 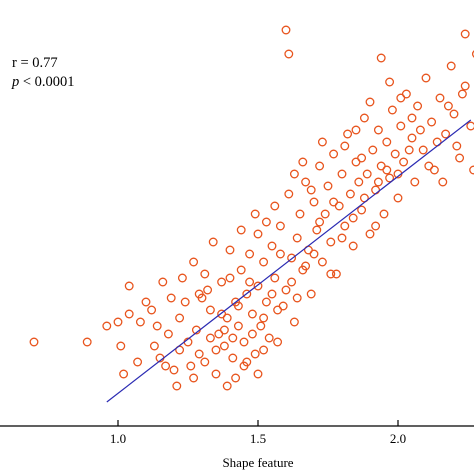 What do you see at coordinates (398, 438) in the screenshot?
I see `x-tick-label: 2.0` at bounding box center [398, 438].